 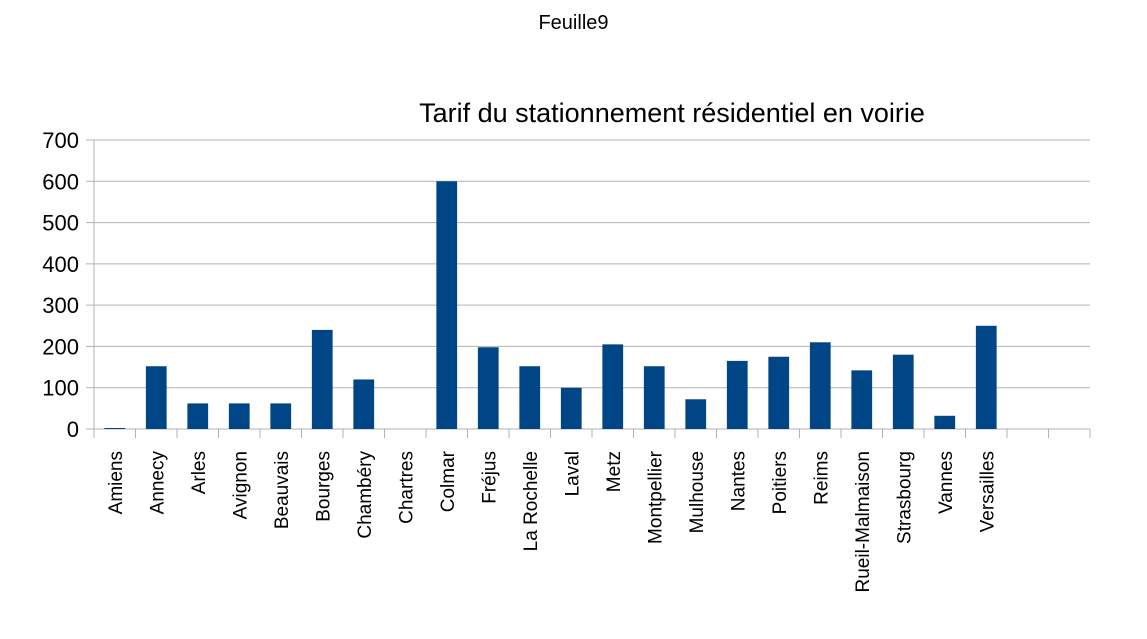 I want to click on x-tick-label: Avignon, so click(x=240, y=485).